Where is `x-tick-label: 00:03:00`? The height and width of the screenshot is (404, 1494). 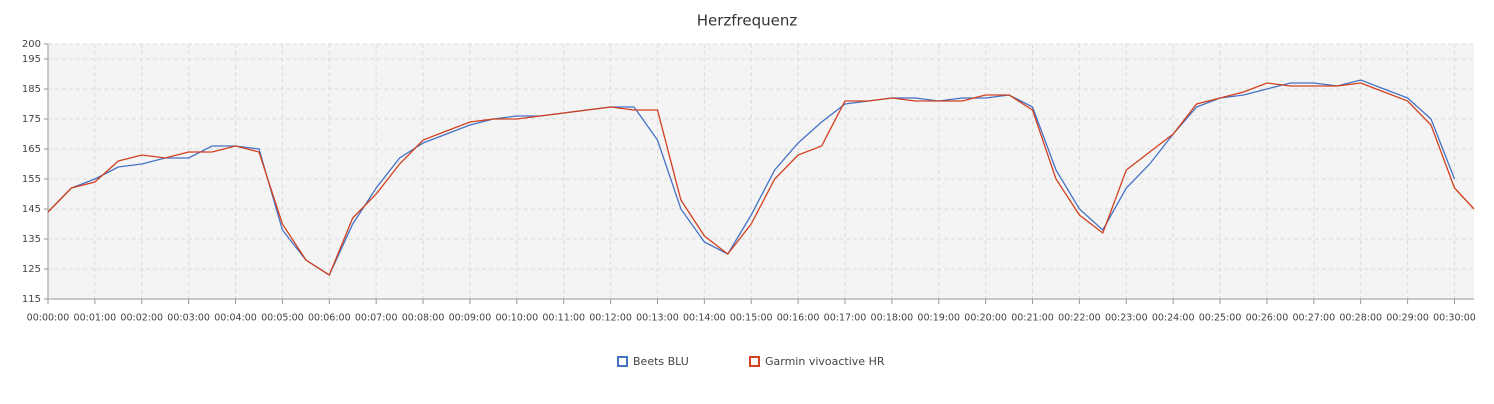 x-tick-label: 00:03:00 is located at coordinates (188, 318).